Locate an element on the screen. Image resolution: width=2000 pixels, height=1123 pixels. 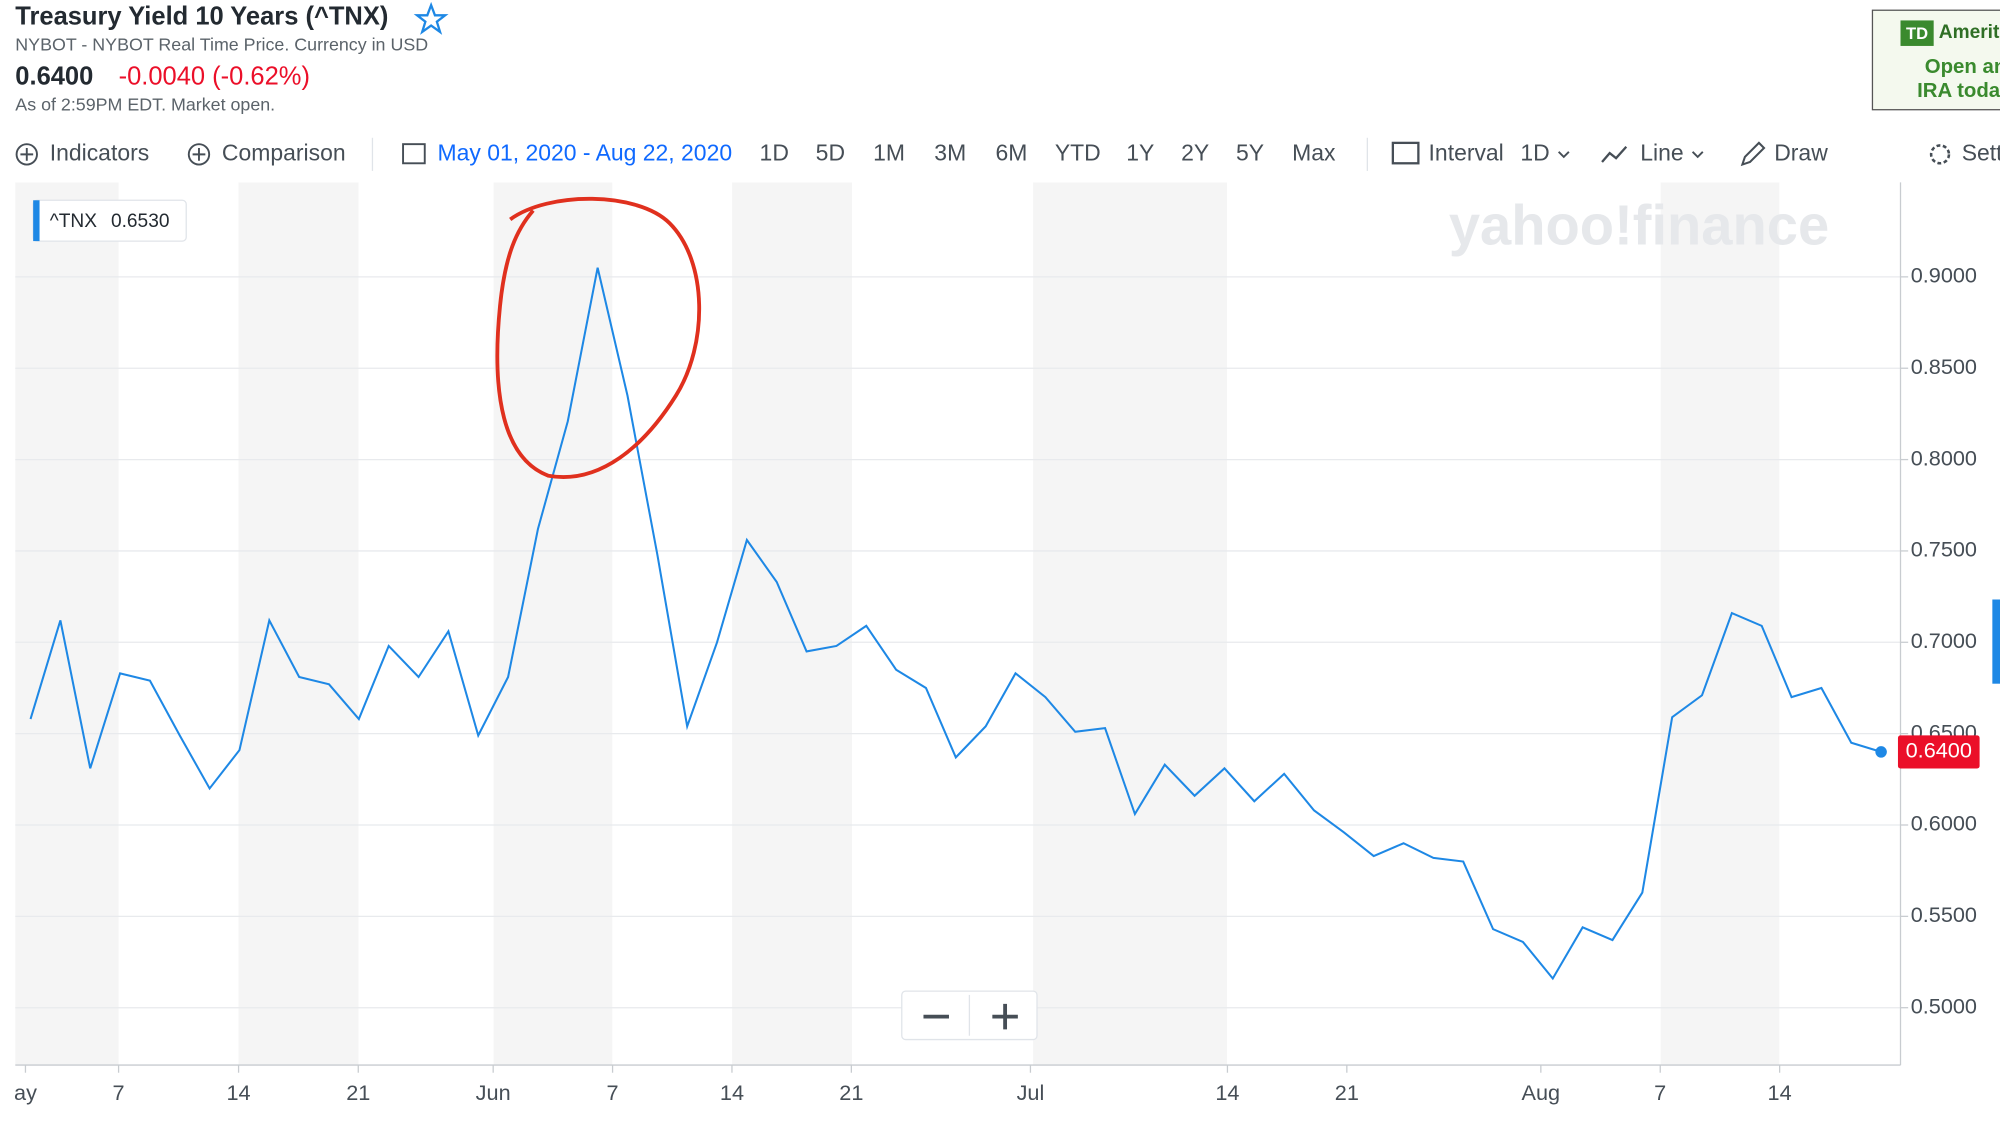
range-button: 3M is located at coordinates (950, 152).